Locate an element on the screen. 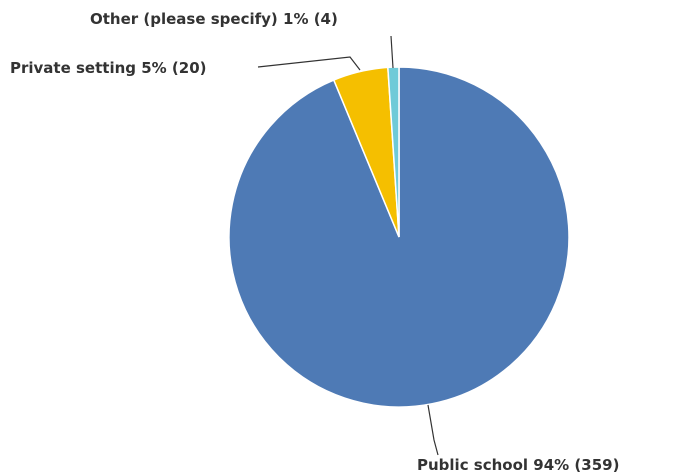 This screenshot has height=476, width=677. slice-label-public: Public school 94% (359) is located at coordinates (518, 465).